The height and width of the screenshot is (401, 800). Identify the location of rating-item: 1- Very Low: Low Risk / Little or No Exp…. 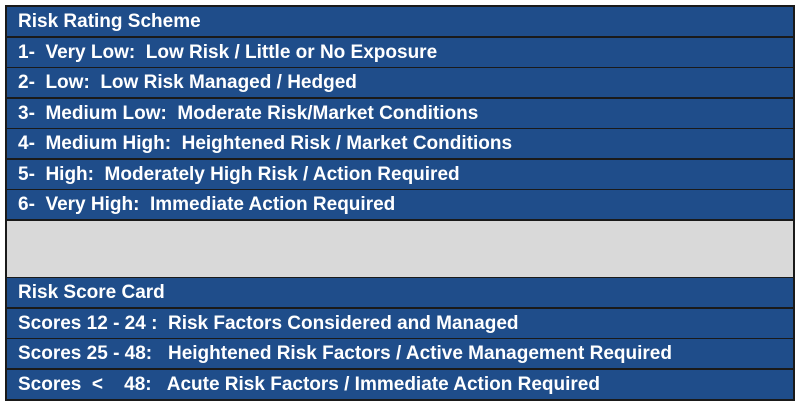
(400, 52).